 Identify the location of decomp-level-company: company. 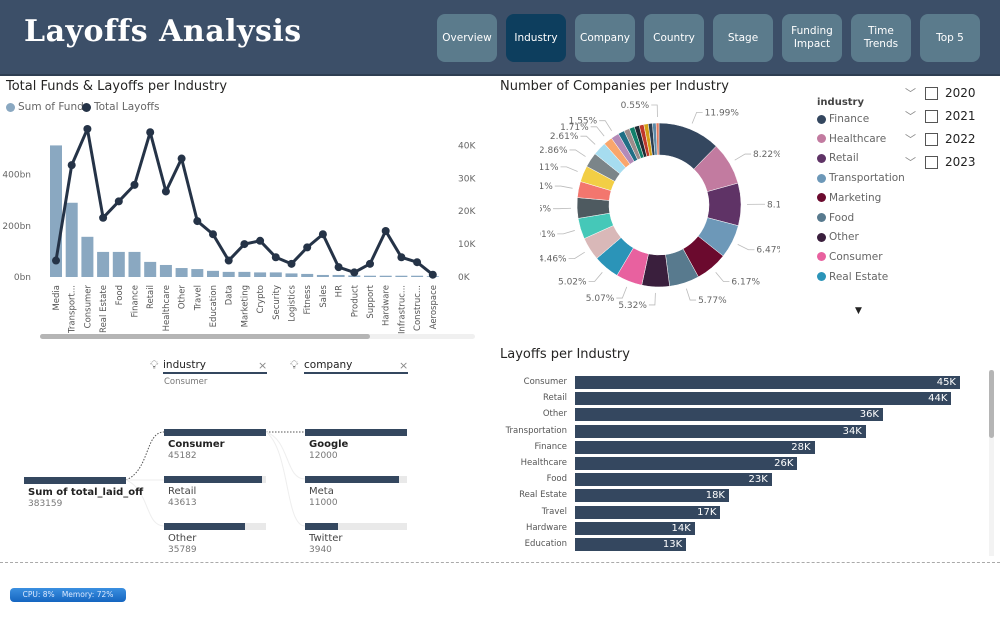
(356, 366).